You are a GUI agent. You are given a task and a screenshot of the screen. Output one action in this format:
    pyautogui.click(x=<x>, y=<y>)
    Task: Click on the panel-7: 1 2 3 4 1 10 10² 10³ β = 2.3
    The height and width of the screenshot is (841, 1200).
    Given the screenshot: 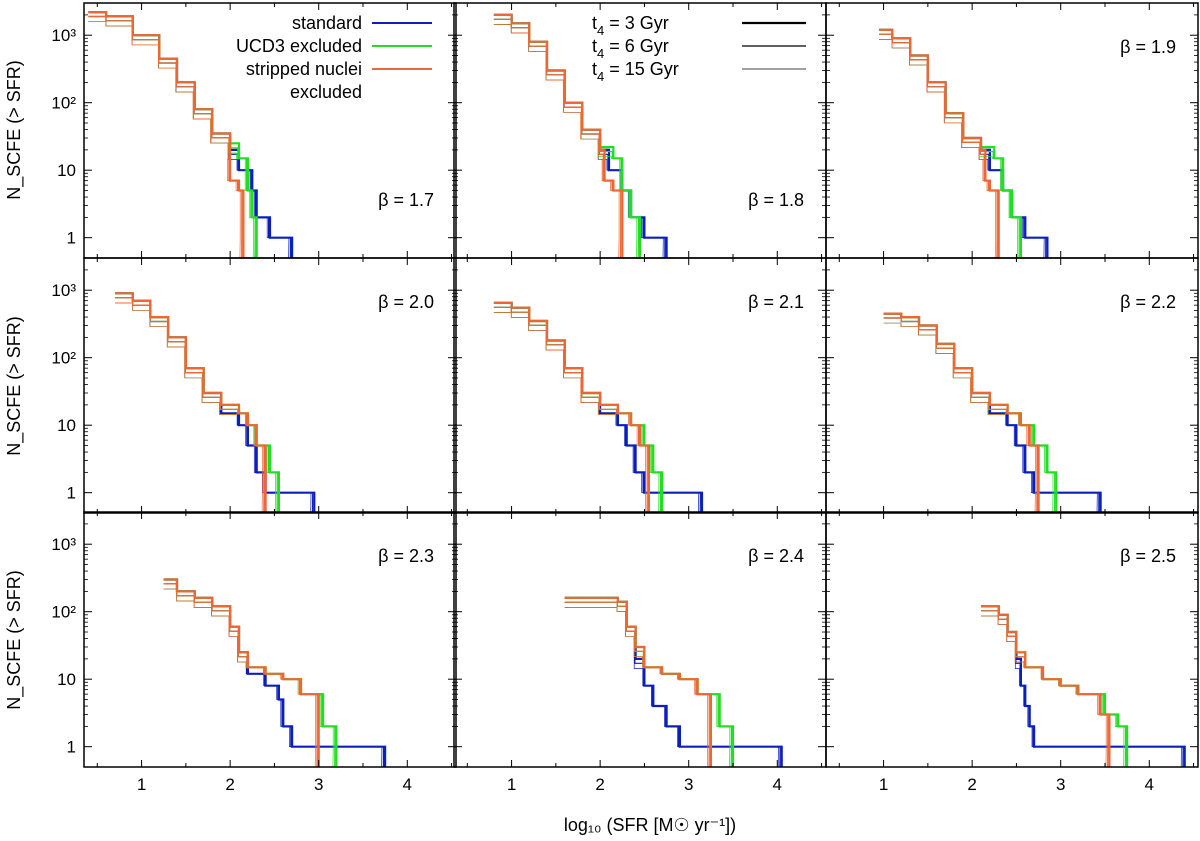 What is the action you would take?
    pyautogui.click(x=254, y=652)
    